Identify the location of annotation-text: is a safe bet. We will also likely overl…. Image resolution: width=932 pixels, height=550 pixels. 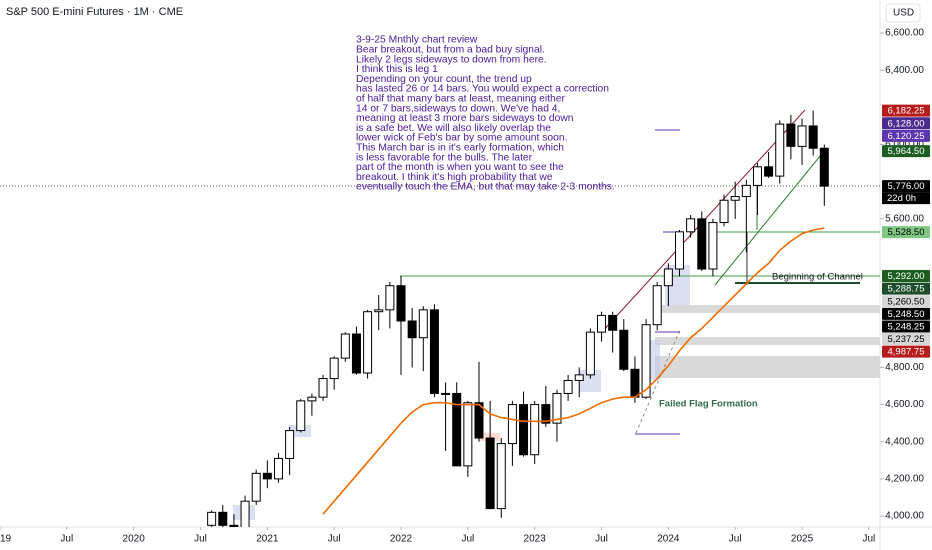
(453, 128).